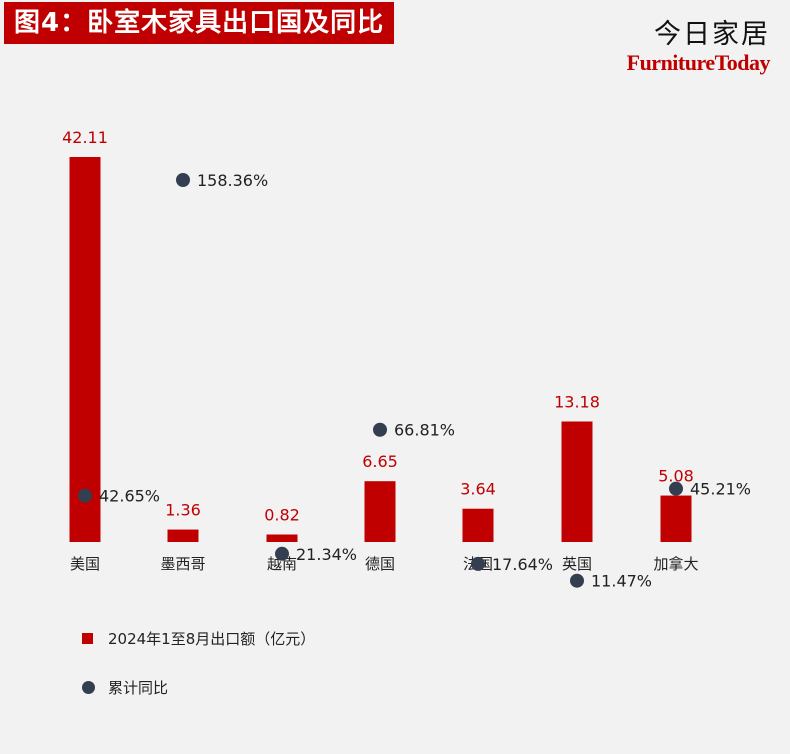 The image size is (790, 754). Describe the element at coordinates (85, 137) in the screenshot. I see `bar-value-label-0: 42.11` at that location.